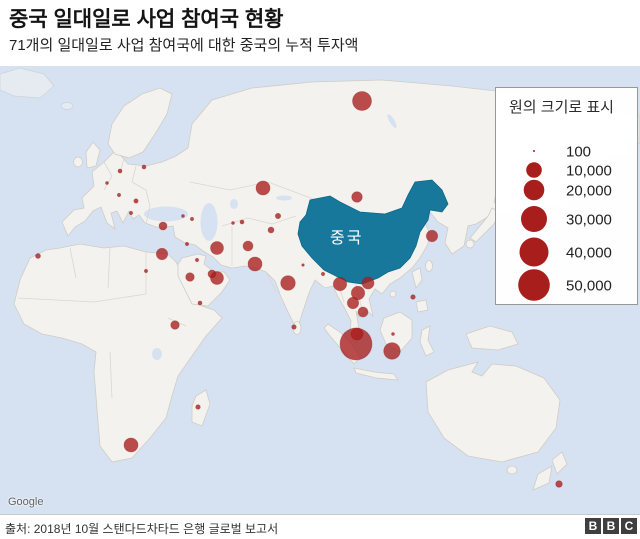 The width and height of the screenshot is (640, 539). Describe the element at coordinates (358, 293) in the screenshot. I see `bubble-laos` at that location.